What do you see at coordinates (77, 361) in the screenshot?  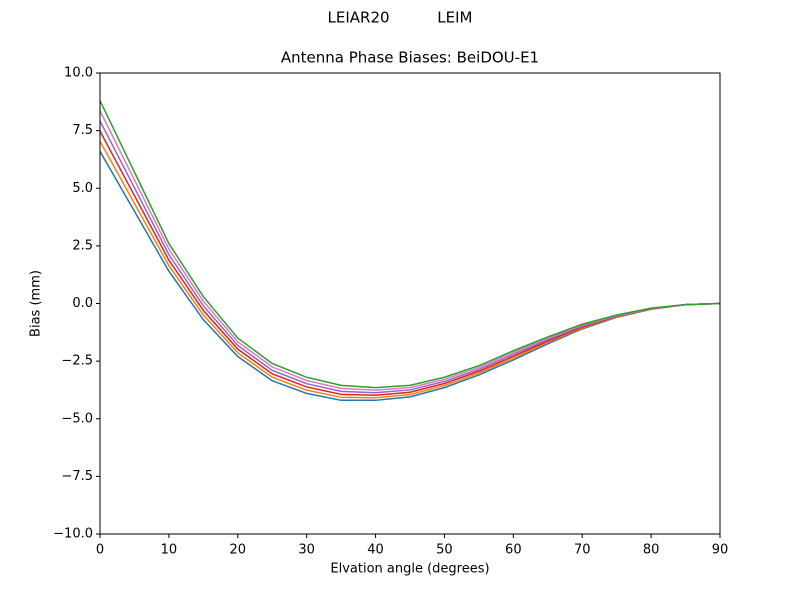 I see `y-tick-label: −2.5` at bounding box center [77, 361].